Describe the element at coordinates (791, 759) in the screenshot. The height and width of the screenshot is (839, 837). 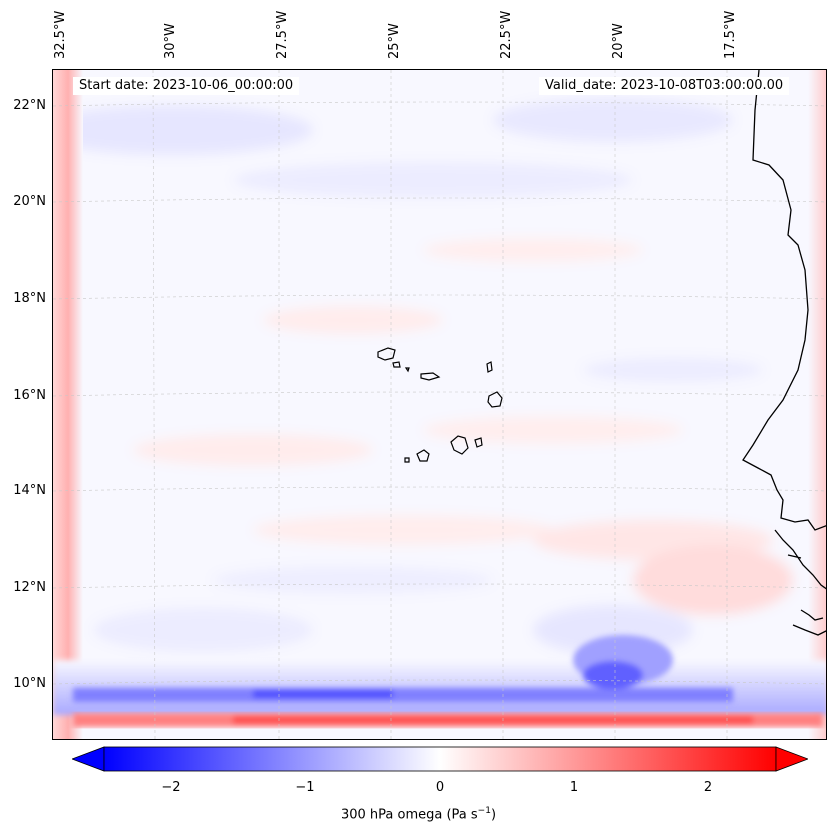
I see `colorbar-extend-high` at that location.